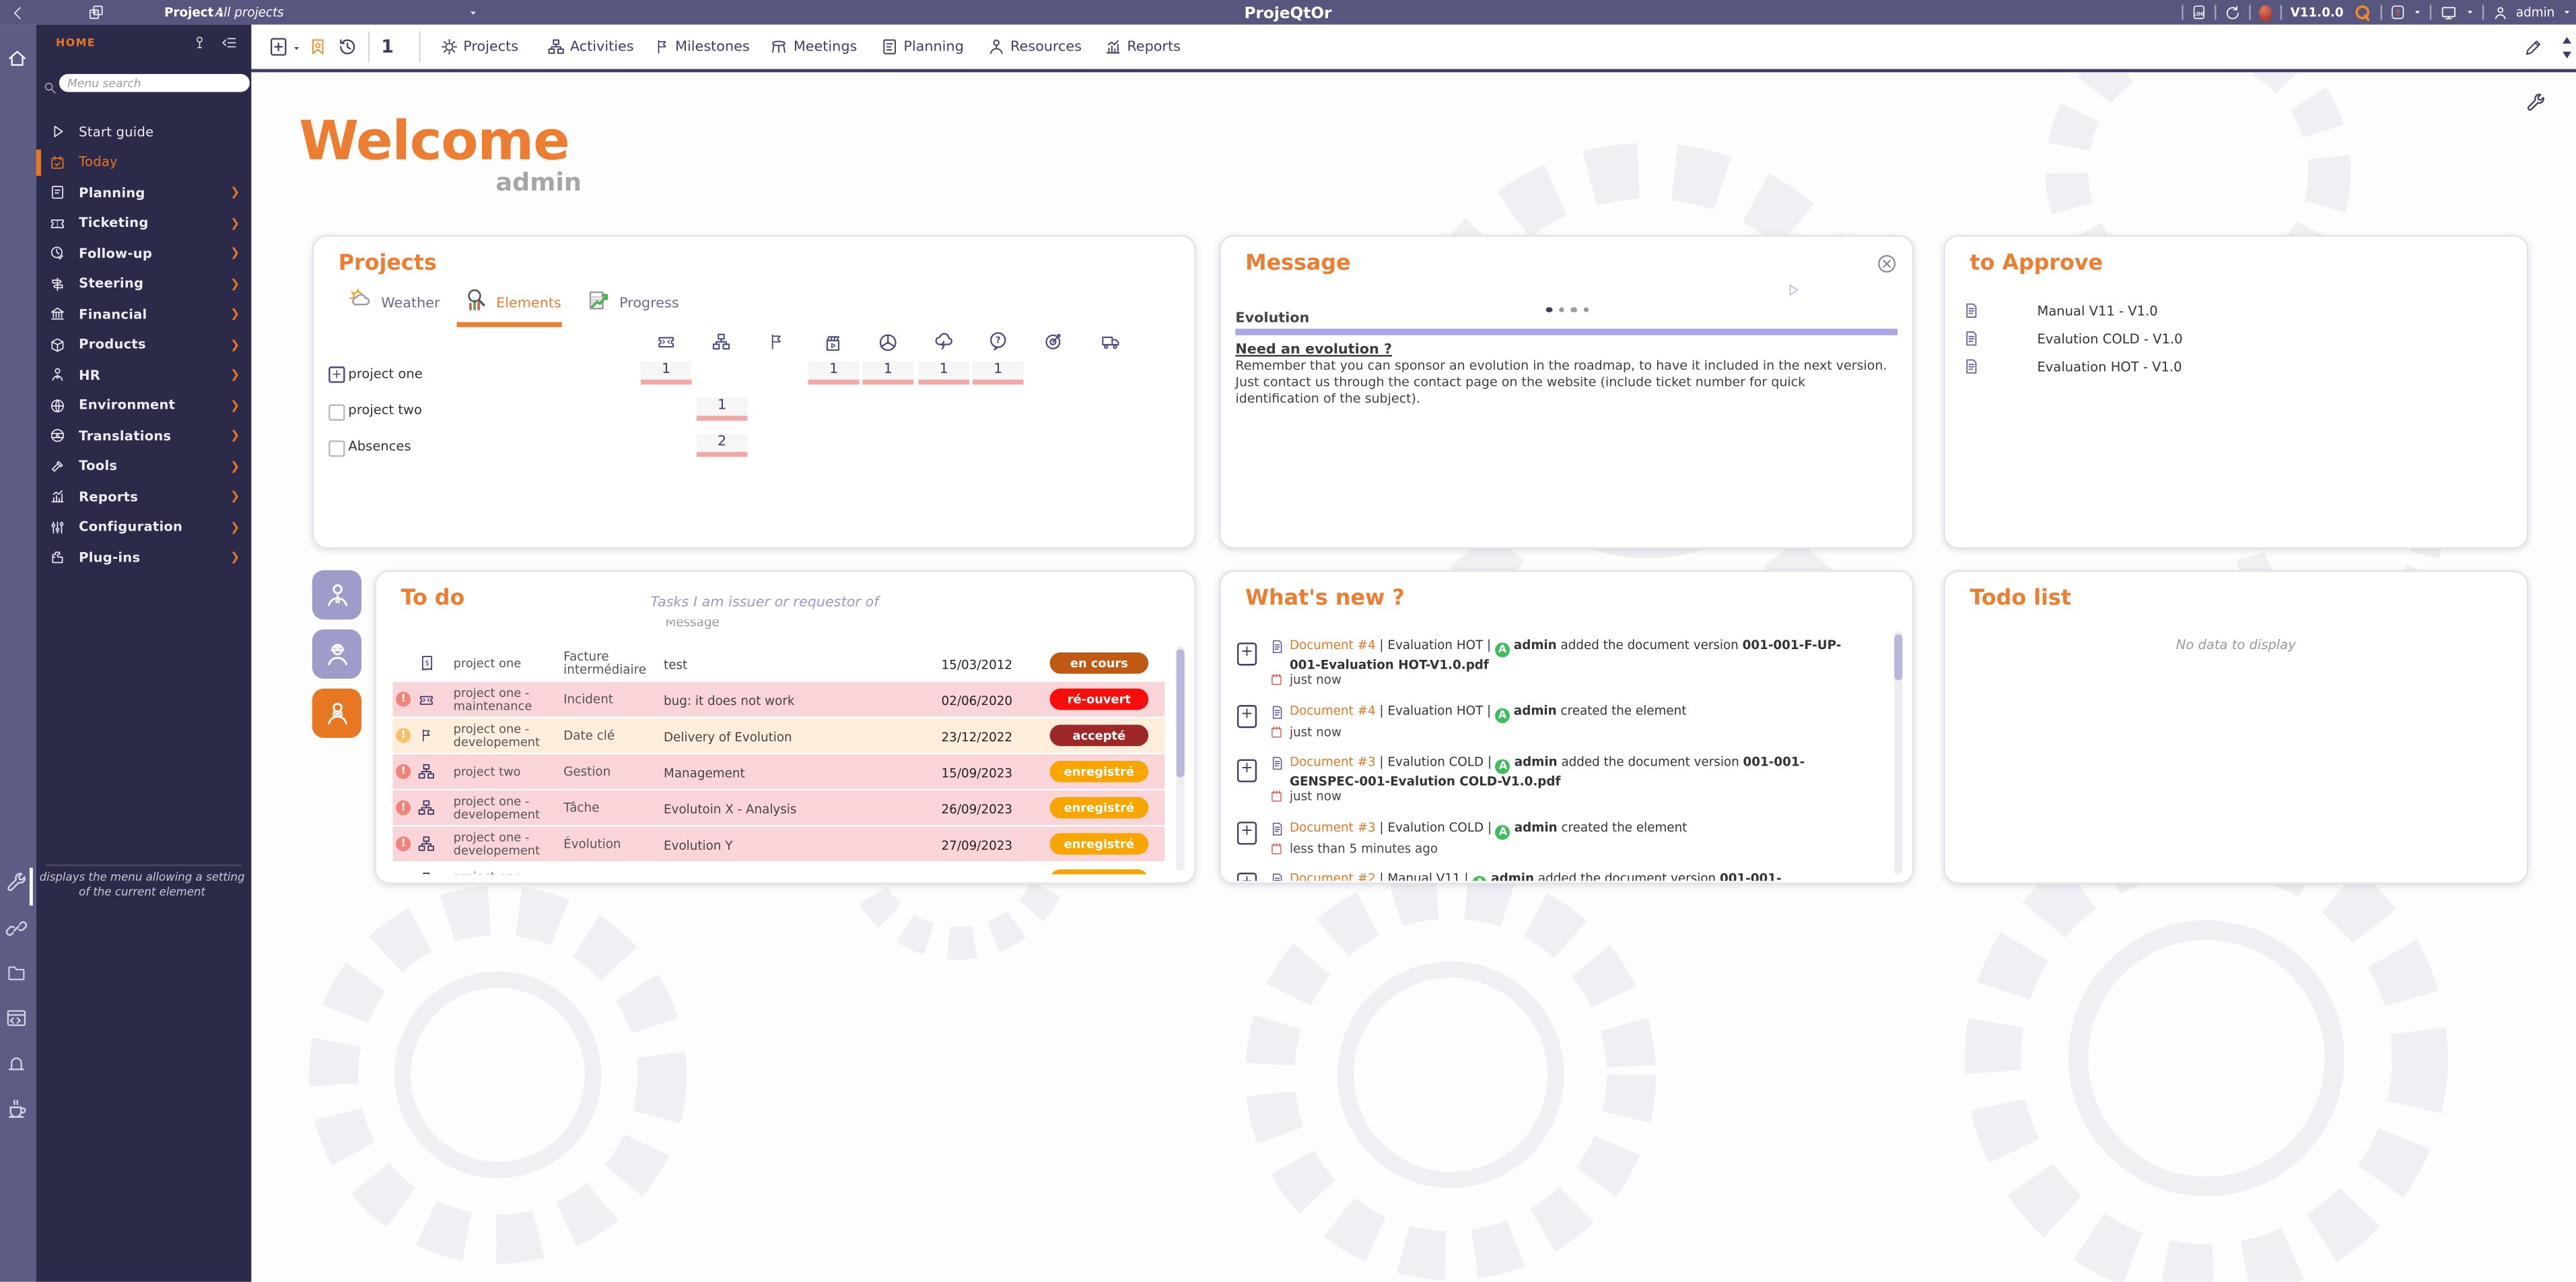 The height and width of the screenshot is (1282, 2576). What do you see at coordinates (17, 59) in the screenshot?
I see `home-icon` at bounding box center [17, 59].